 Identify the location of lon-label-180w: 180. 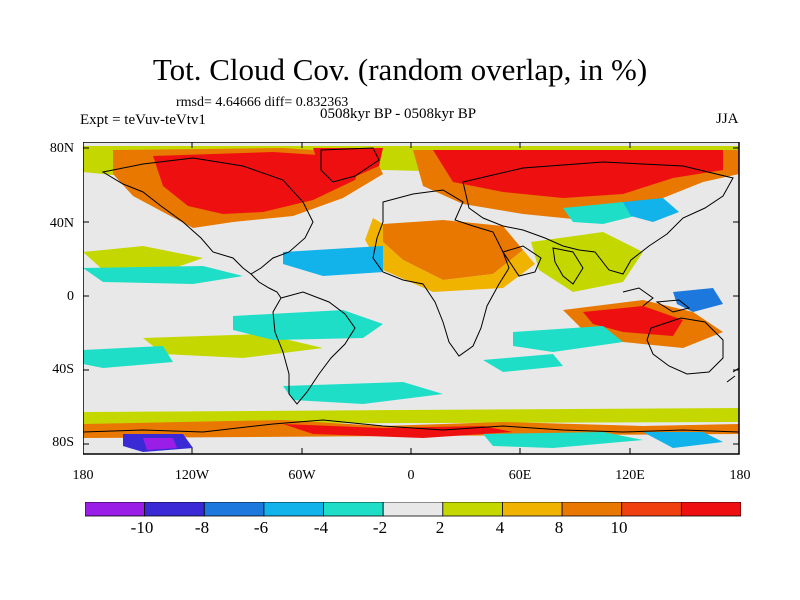
(83, 475).